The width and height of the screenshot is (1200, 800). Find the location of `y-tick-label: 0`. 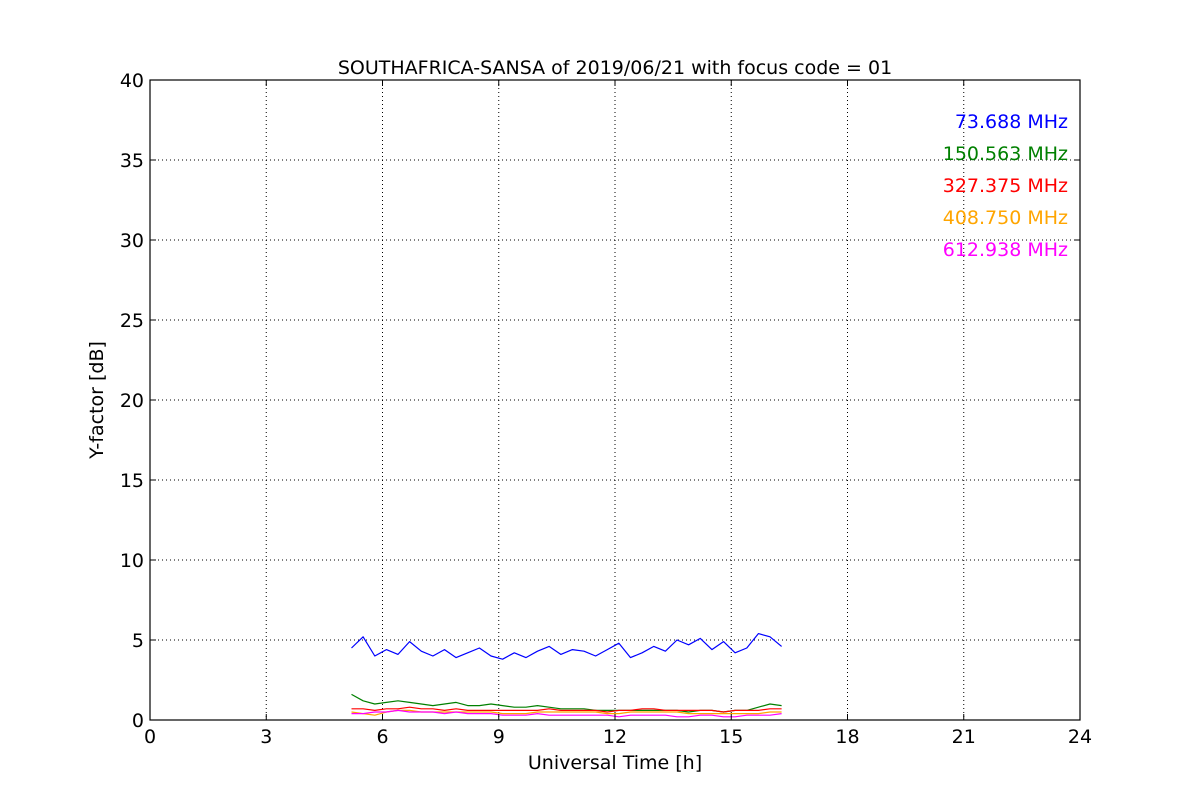

y-tick-label: 0 is located at coordinates (138, 721).